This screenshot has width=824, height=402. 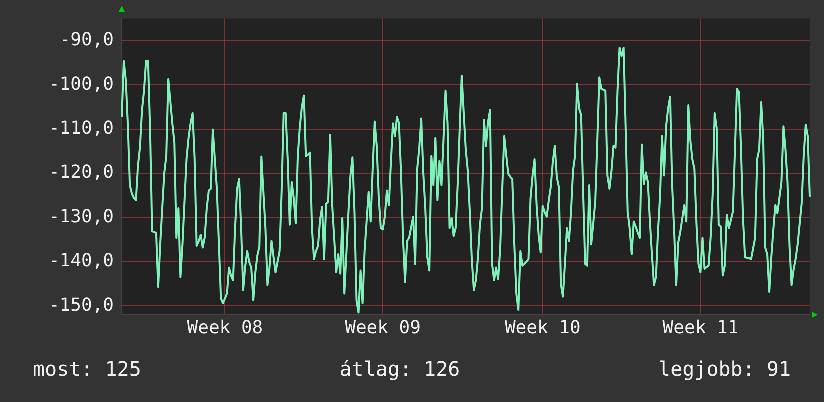 I want to click on text: átlag: 126, so click(x=400, y=370).